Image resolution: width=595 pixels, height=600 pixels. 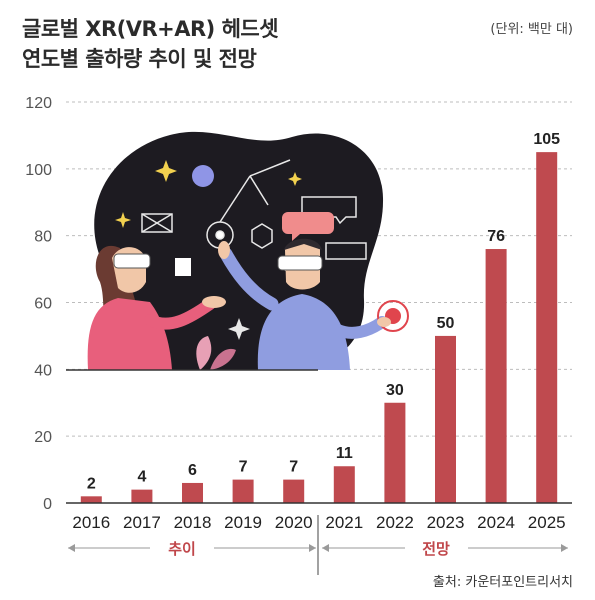 I want to click on y-tick-label: 80, so click(x=43, y=237).